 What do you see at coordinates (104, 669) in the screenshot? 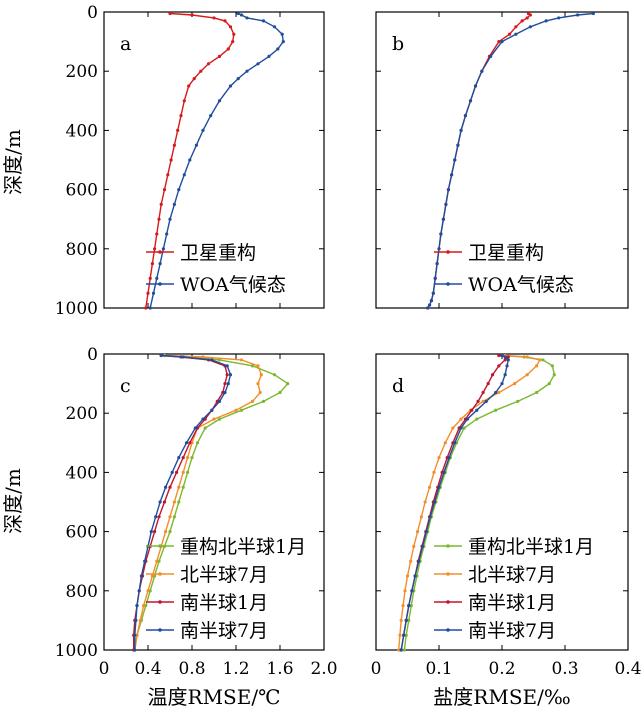
I see `x-tick-label: 0` at bounding box center [104, 669].